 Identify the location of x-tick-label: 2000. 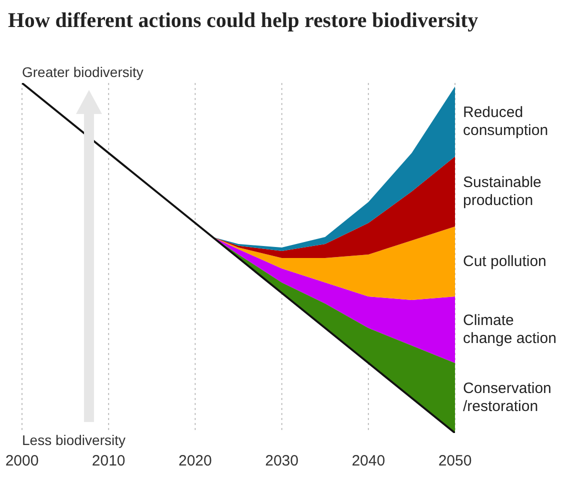
(22, 461).